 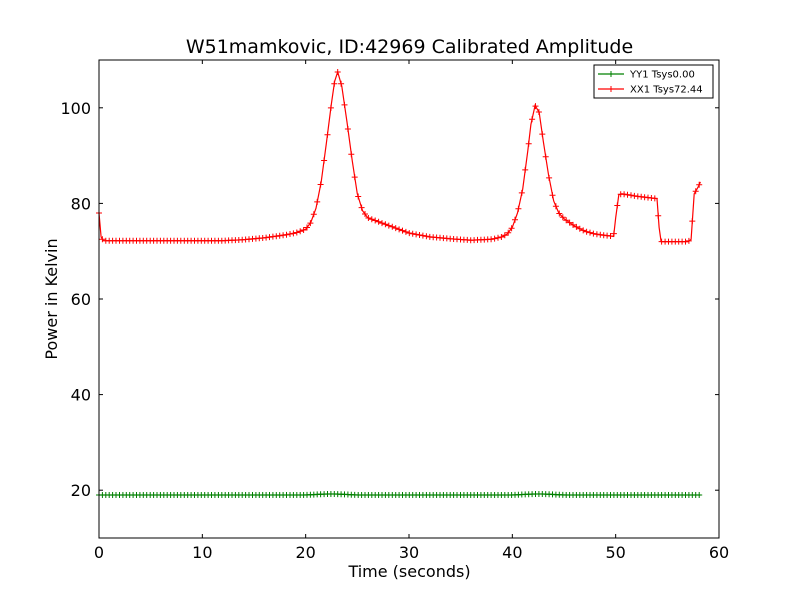 I want to click on legend-entries: YY1 Tsys0.00 XX1 Tsys72.44, so click(x=650, y=83).